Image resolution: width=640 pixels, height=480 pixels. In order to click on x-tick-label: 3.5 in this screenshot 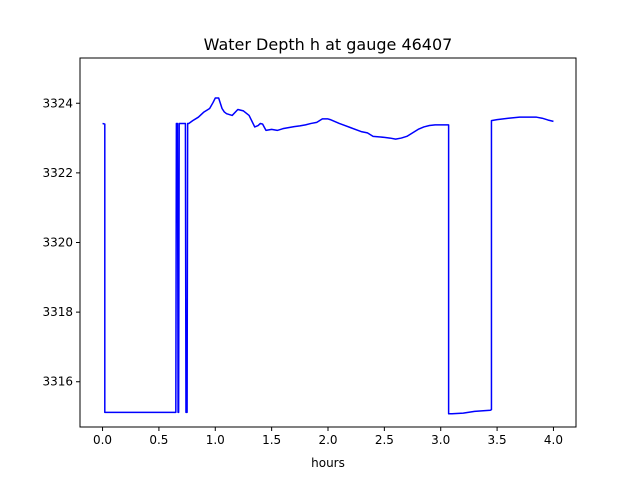, I will do `click(497, 440)`.